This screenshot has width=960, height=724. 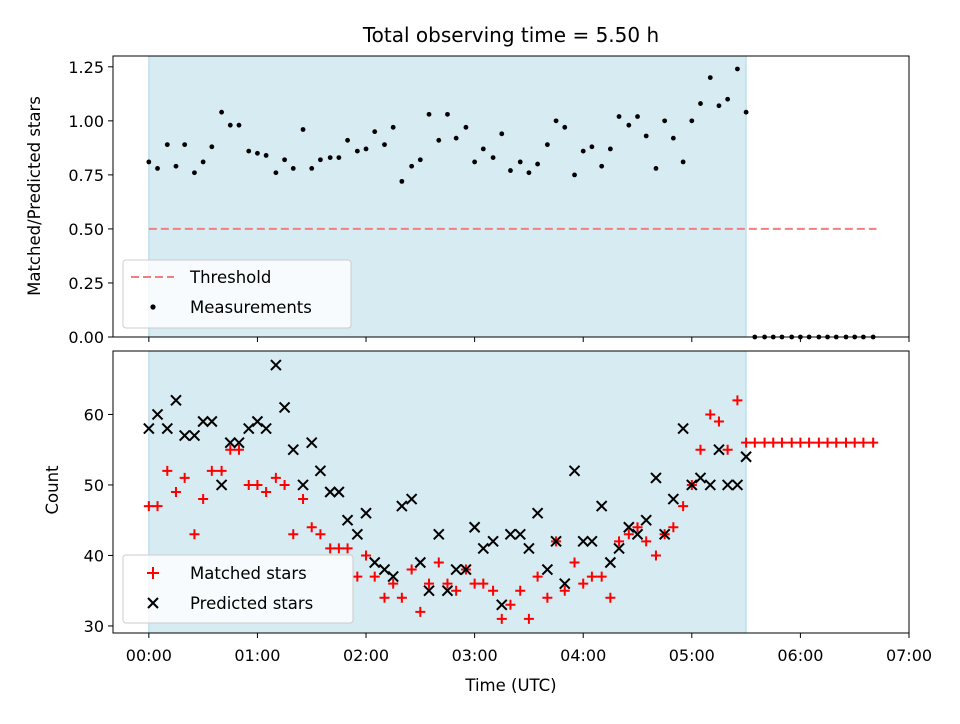 I want to click on threshold-legend-label: Threshold, so click(x=230, y=277).